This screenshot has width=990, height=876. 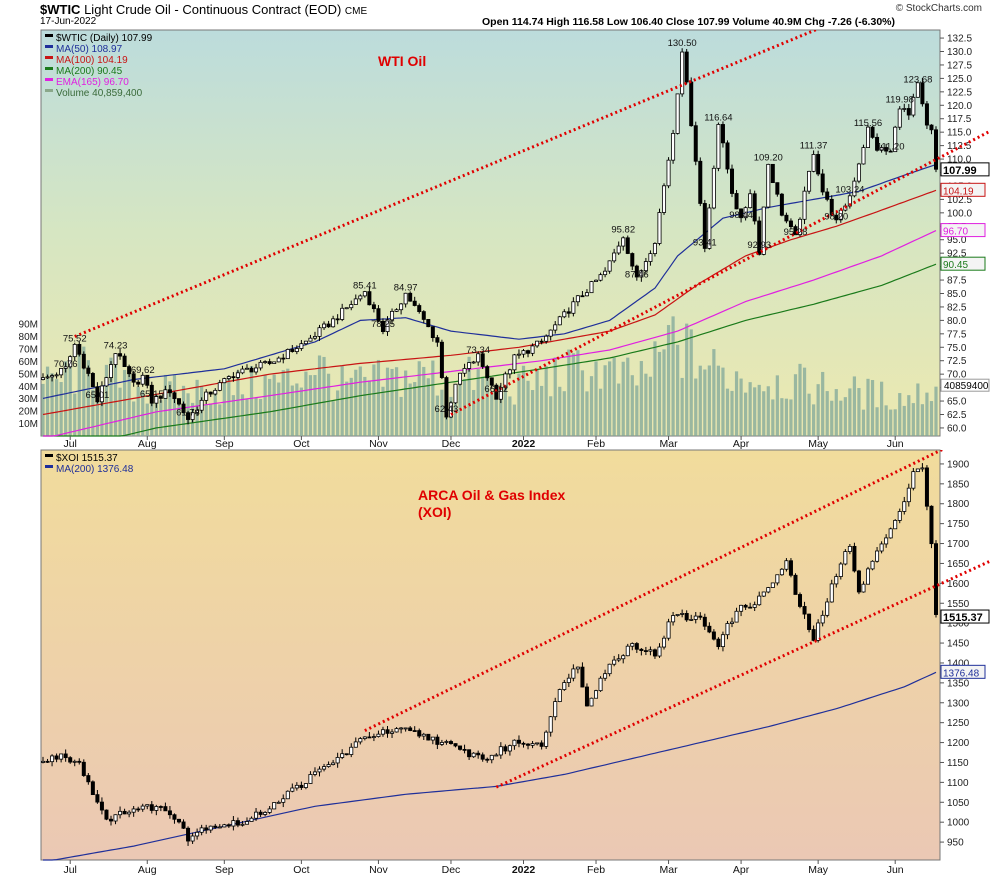 I want to click on price-label: 111.37, so click(x=814, y=146).